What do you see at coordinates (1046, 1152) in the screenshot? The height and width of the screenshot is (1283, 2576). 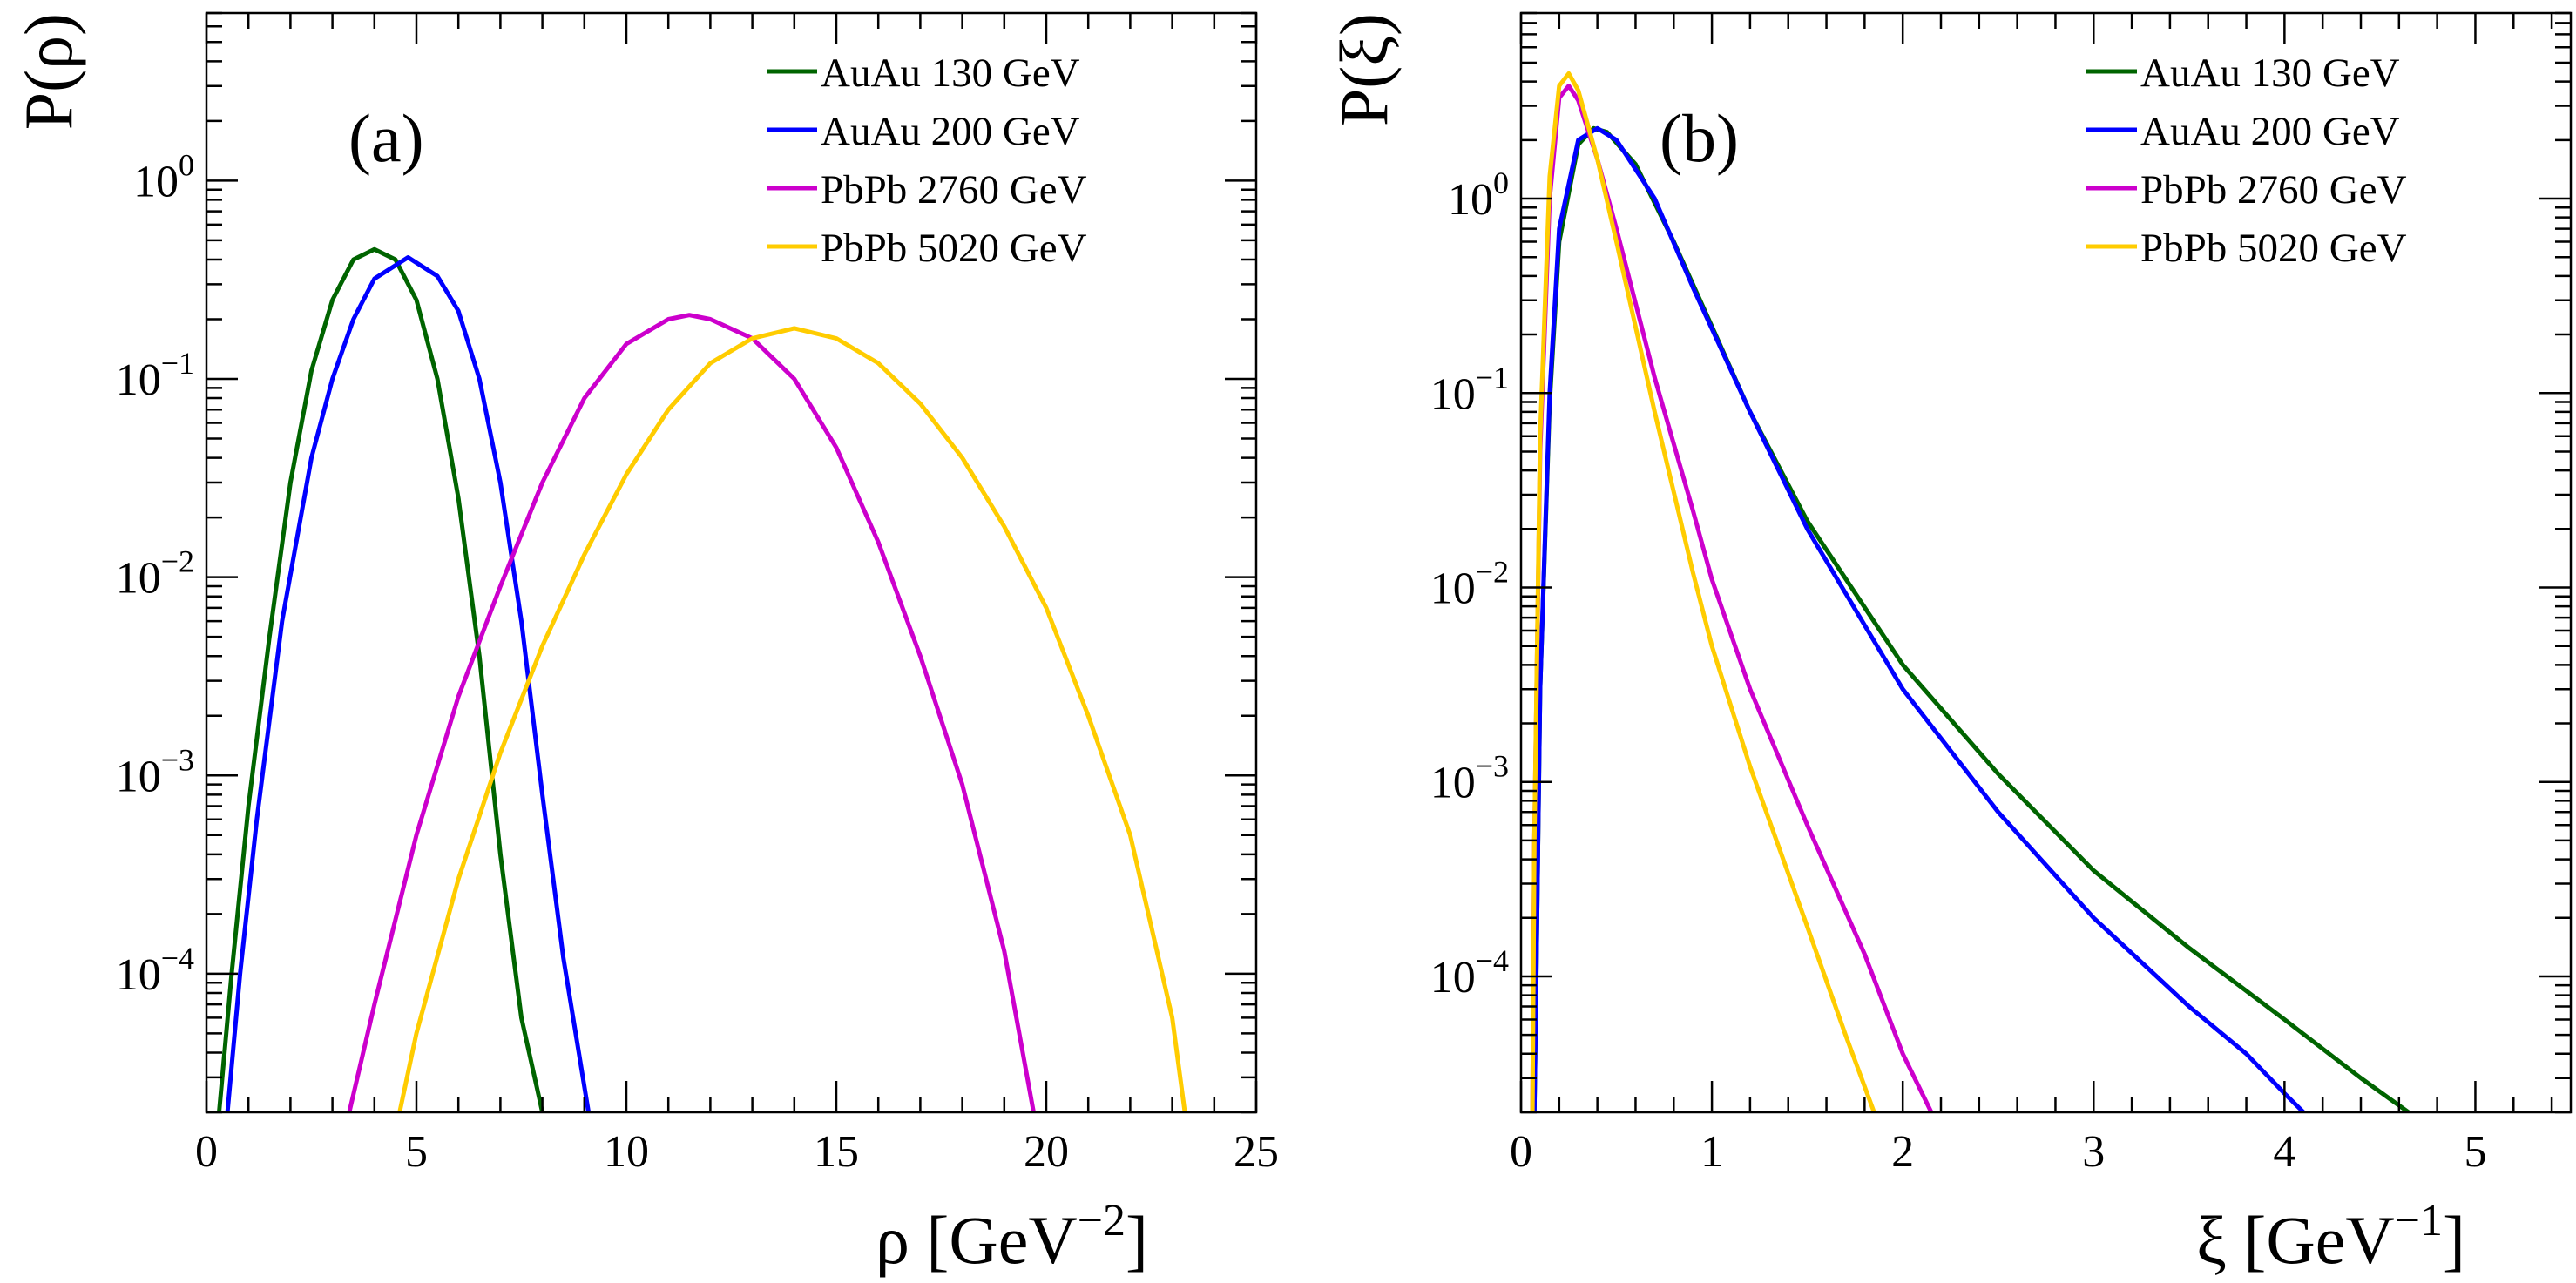 I see `x-tick-label: 20` at bounding box center [1046, 1152].